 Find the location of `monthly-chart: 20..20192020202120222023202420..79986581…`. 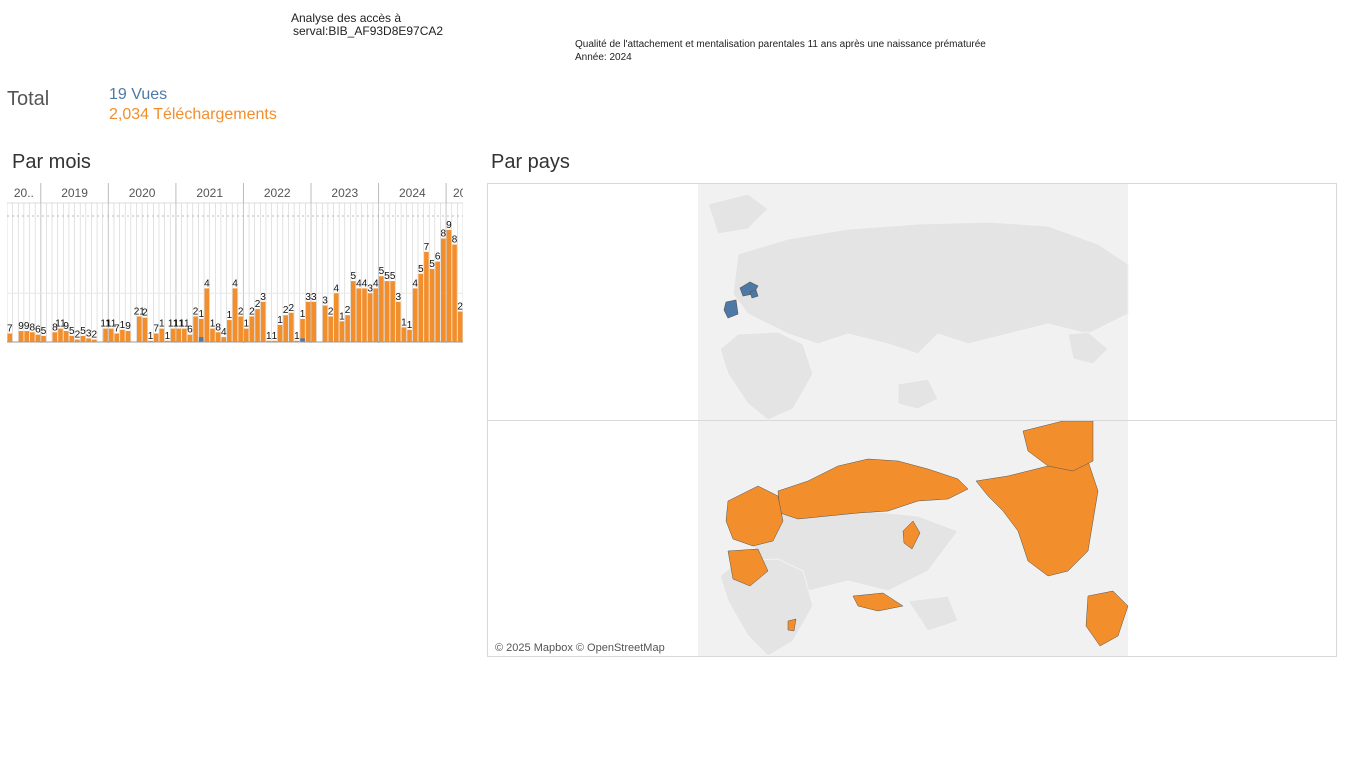

monthly-chart: 20..20192020202120222023202420..79986581… is located at coordinates (235, 263).